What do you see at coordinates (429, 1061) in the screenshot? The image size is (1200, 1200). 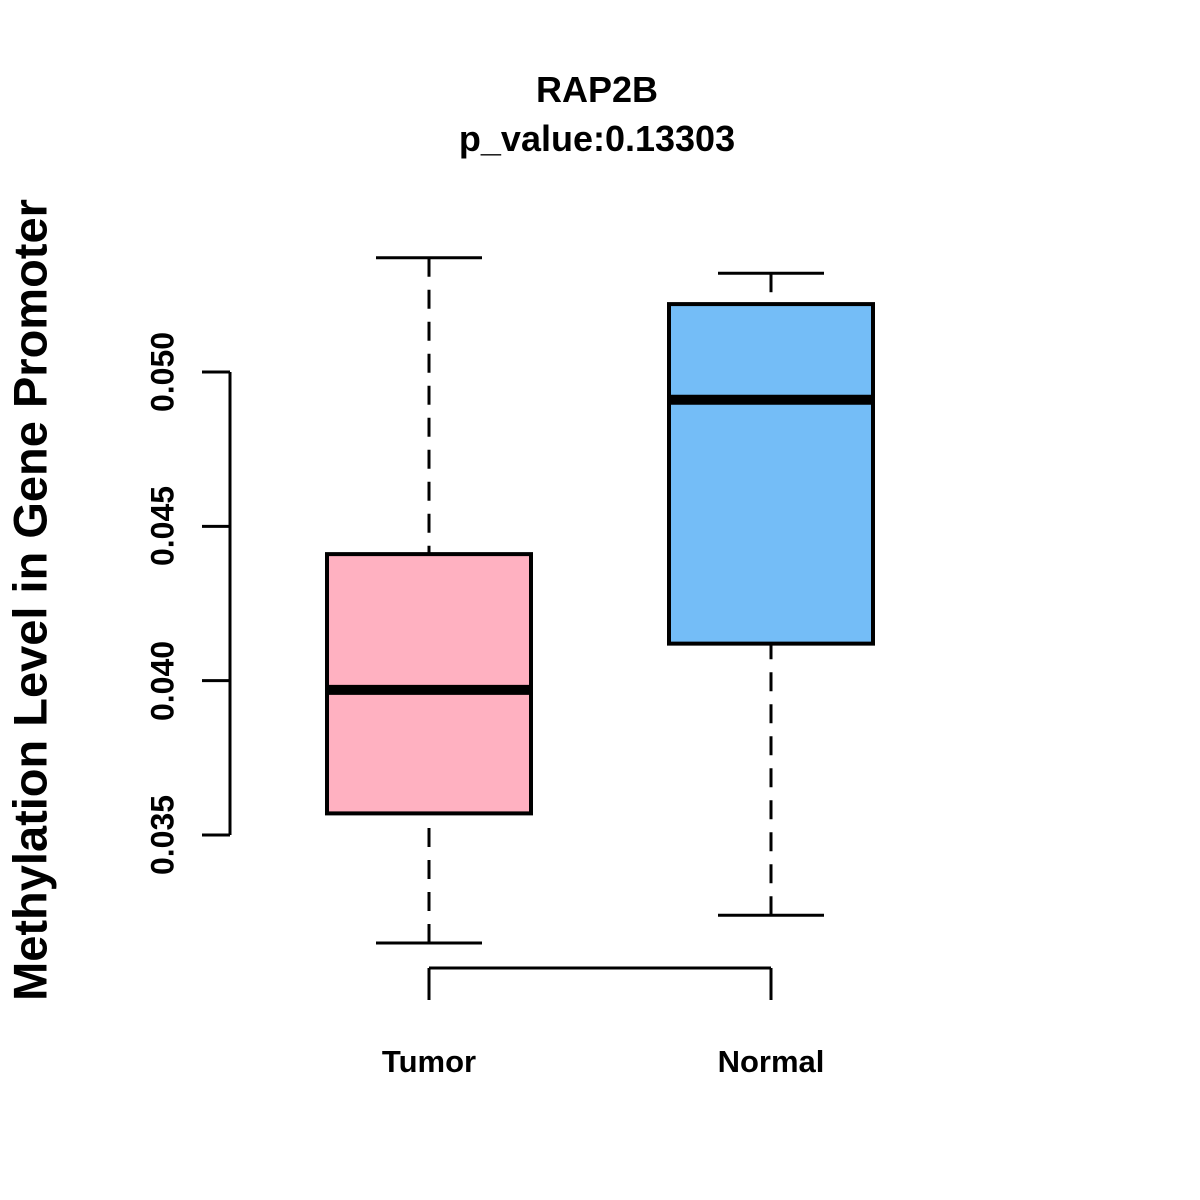 I see `x-category-label-tumor: Tumor` at bounding box center [429, 1061].